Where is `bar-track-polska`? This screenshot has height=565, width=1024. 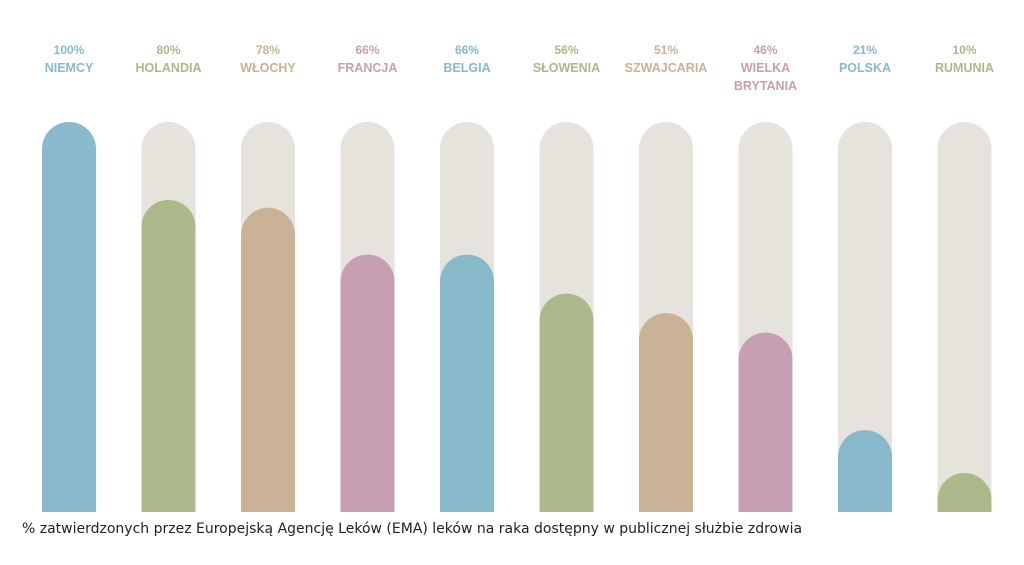 bar-track-polska is located at coordinates (865, 317).